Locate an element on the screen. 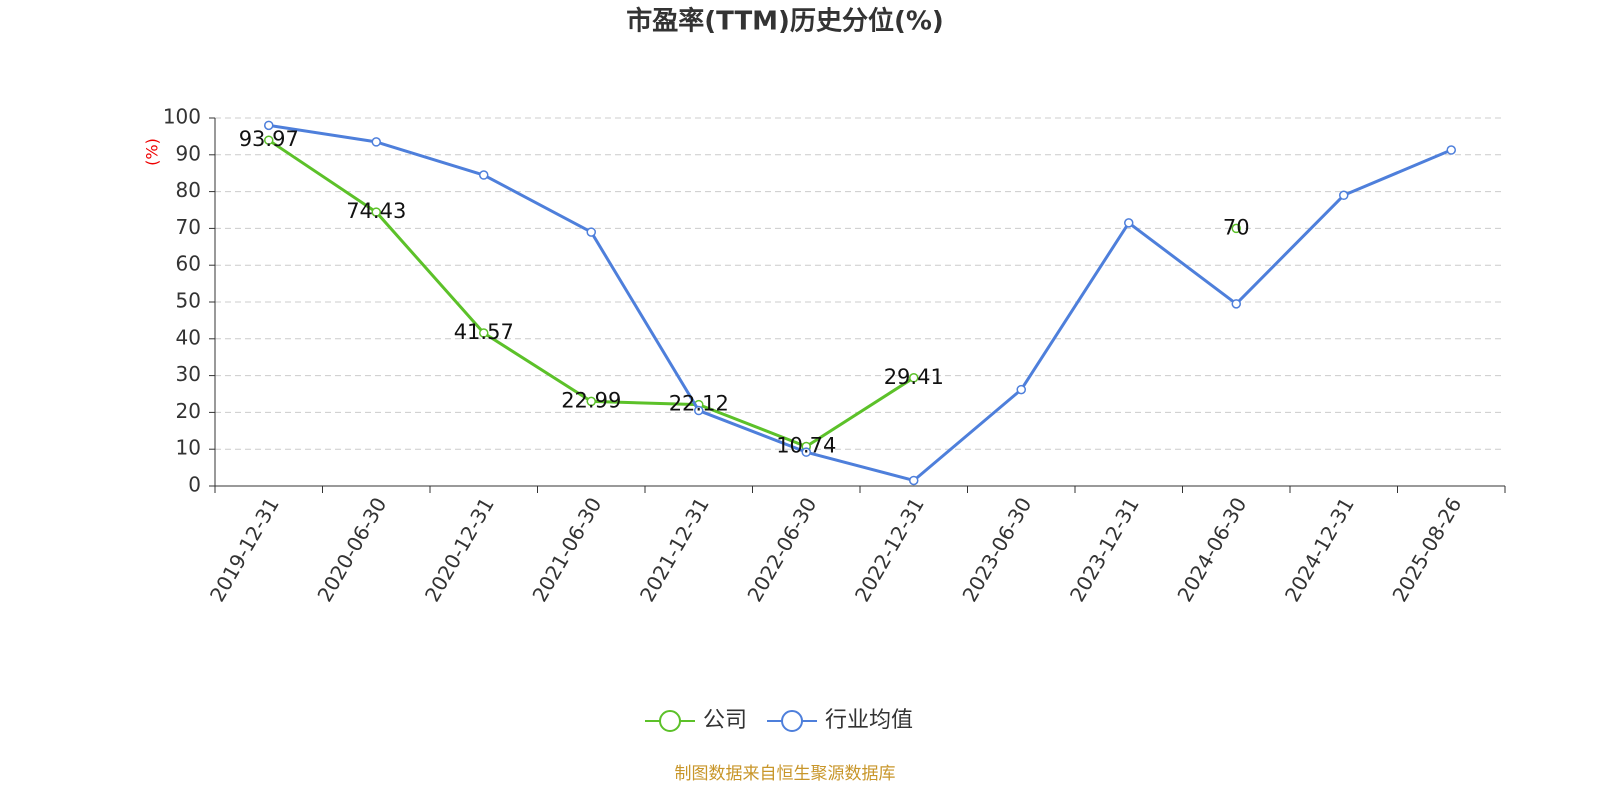  y-tick-label: 50 is located at coordinates (188, 301).